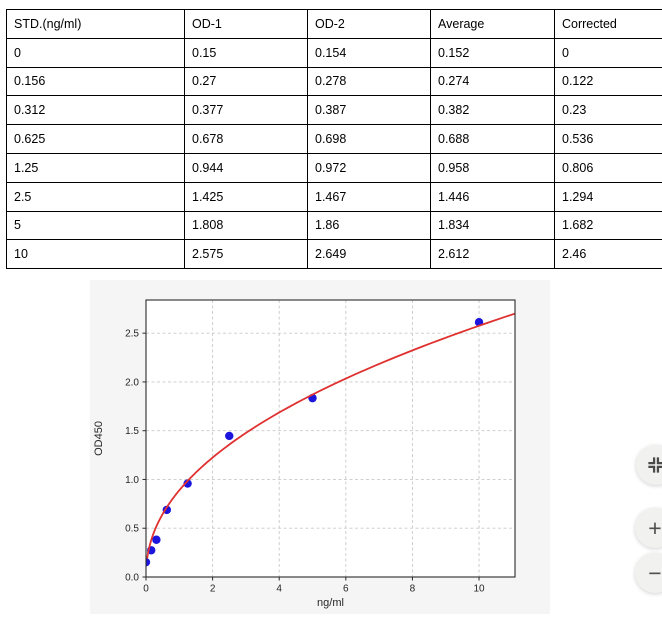 The height and width of the screenshot is (623, 662). I want to click on table-cell: 0.377, so click(246, 110).